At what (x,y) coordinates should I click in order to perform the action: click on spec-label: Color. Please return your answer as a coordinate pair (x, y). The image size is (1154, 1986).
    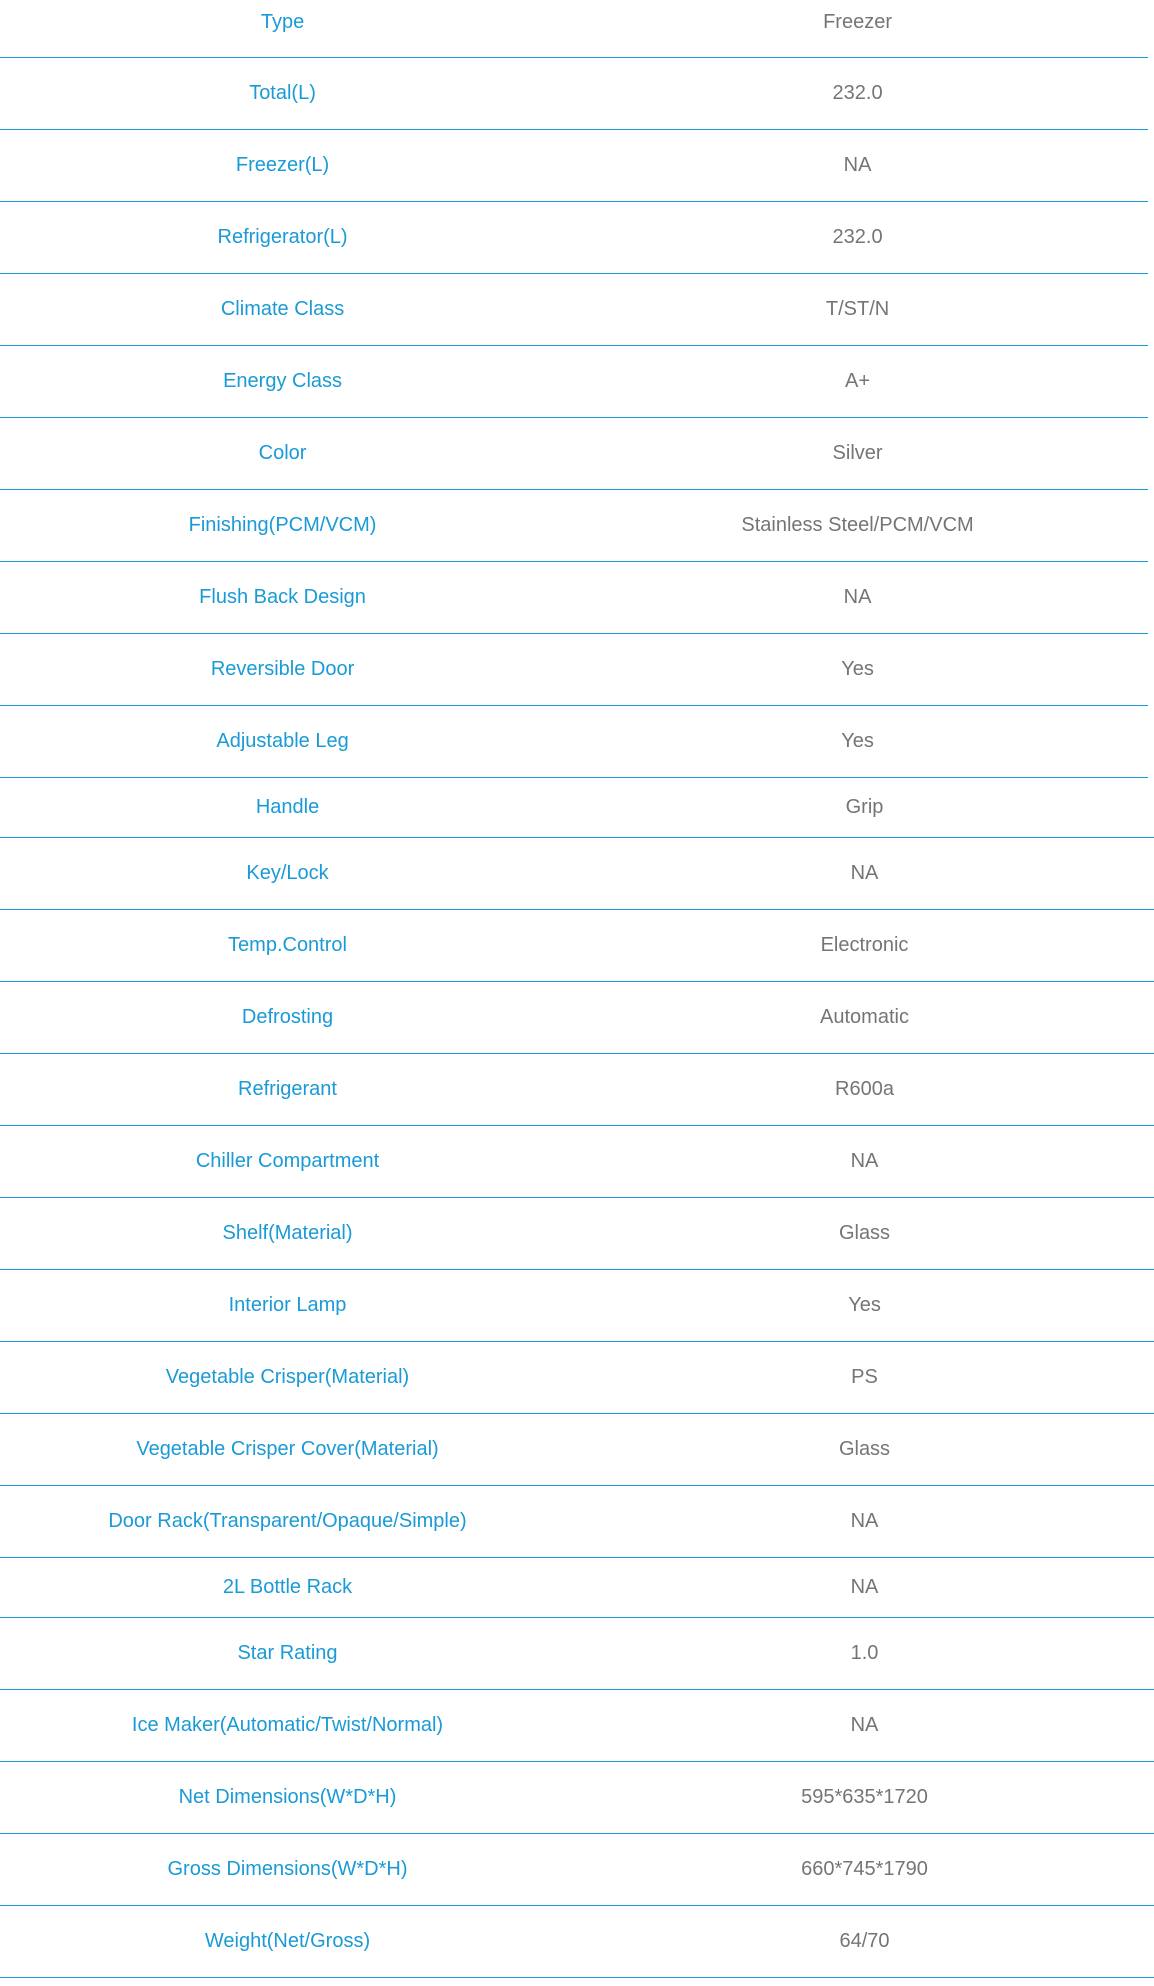
    Looking at the image, I should click on (282, 453).